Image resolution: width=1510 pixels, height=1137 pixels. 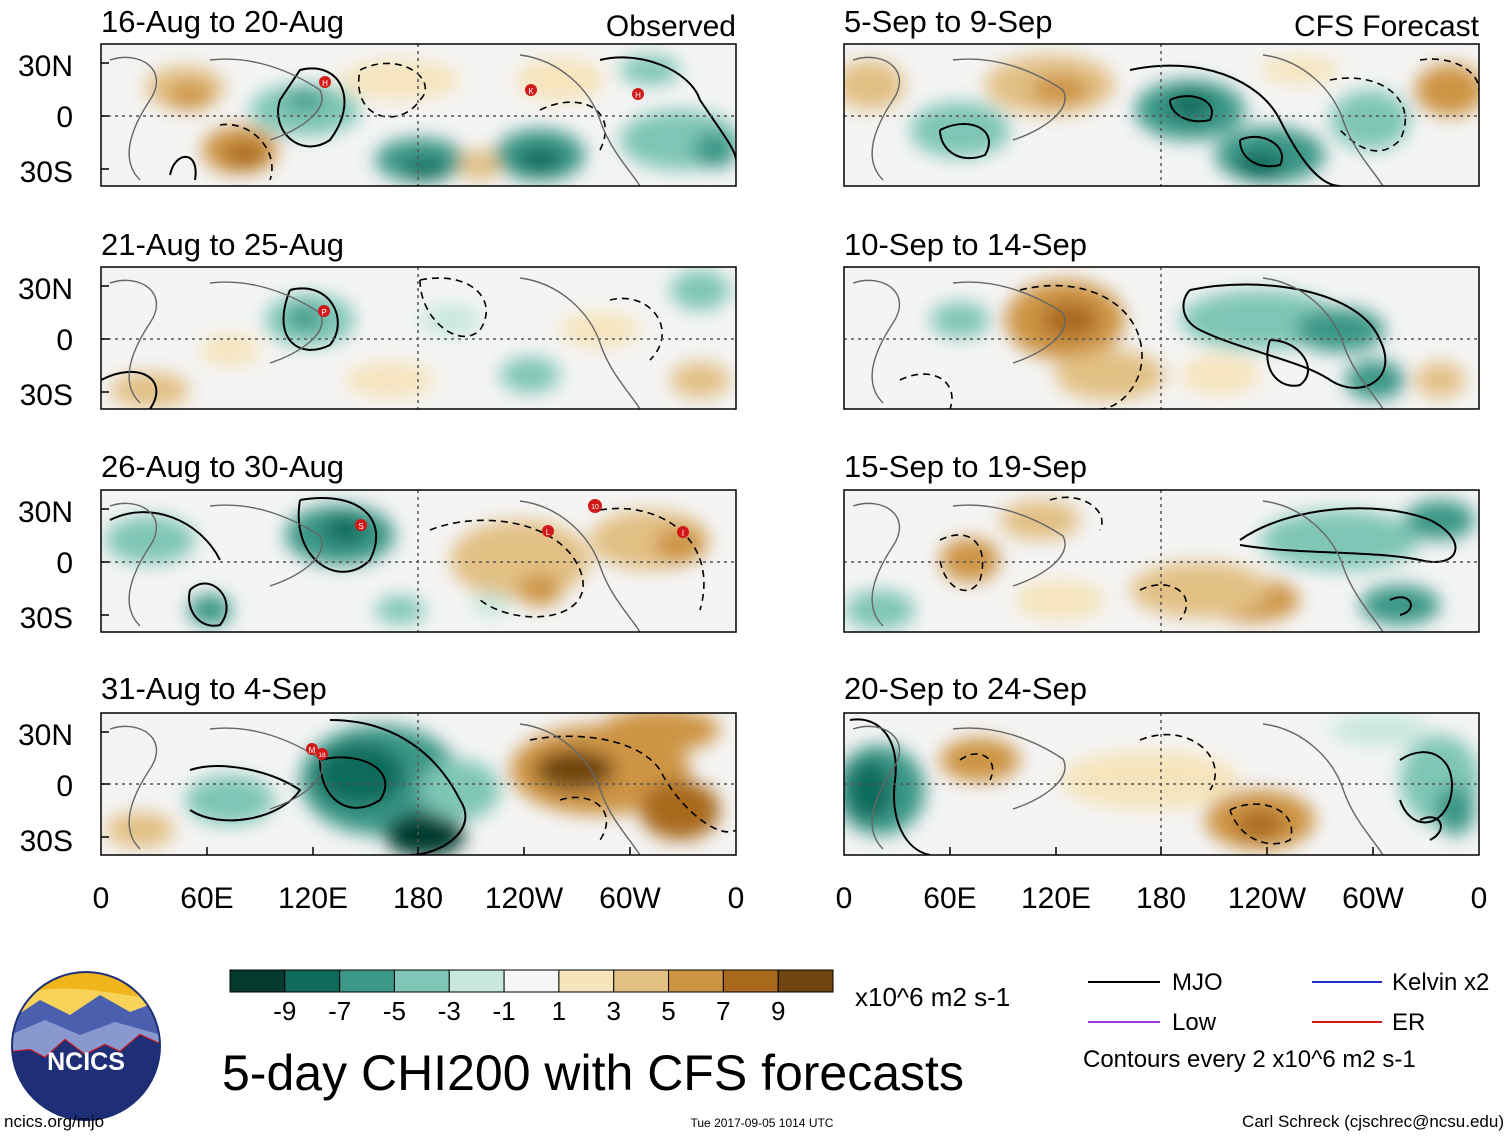 What do you see at coordinates (965, 244) in the screenshot?
I see `panel-date-label: 10-Sep to 14-Sep` at bounding box center [965, 244].